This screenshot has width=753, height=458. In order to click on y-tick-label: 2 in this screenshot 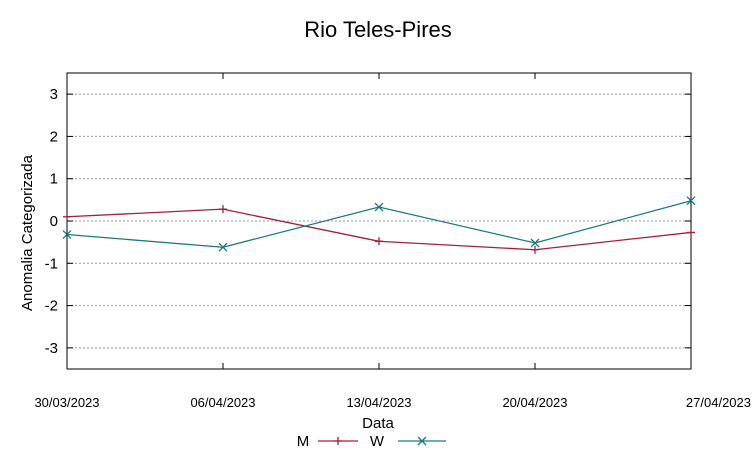, I will do `click(54, 136)`.